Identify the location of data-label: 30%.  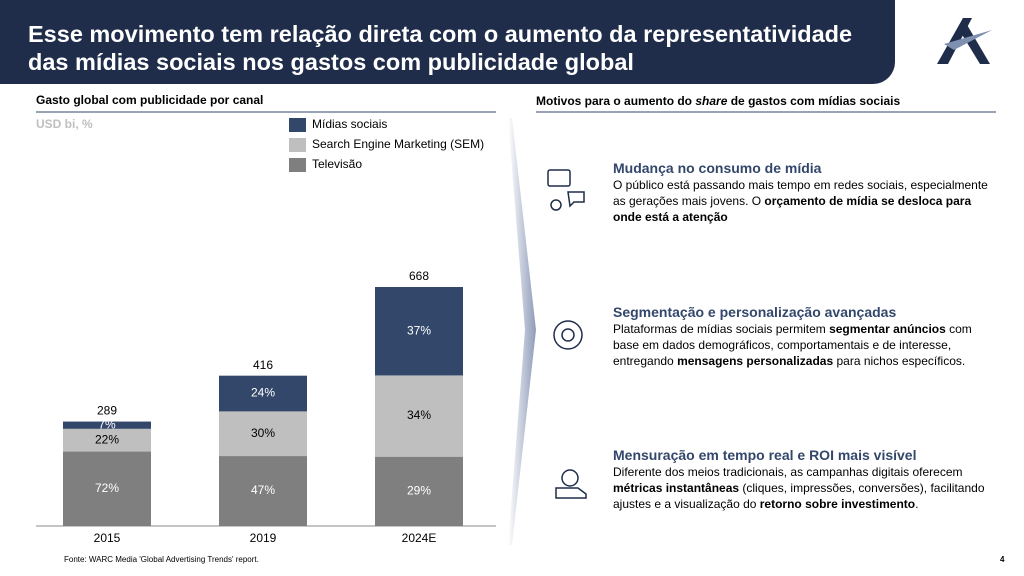
(263, 433).